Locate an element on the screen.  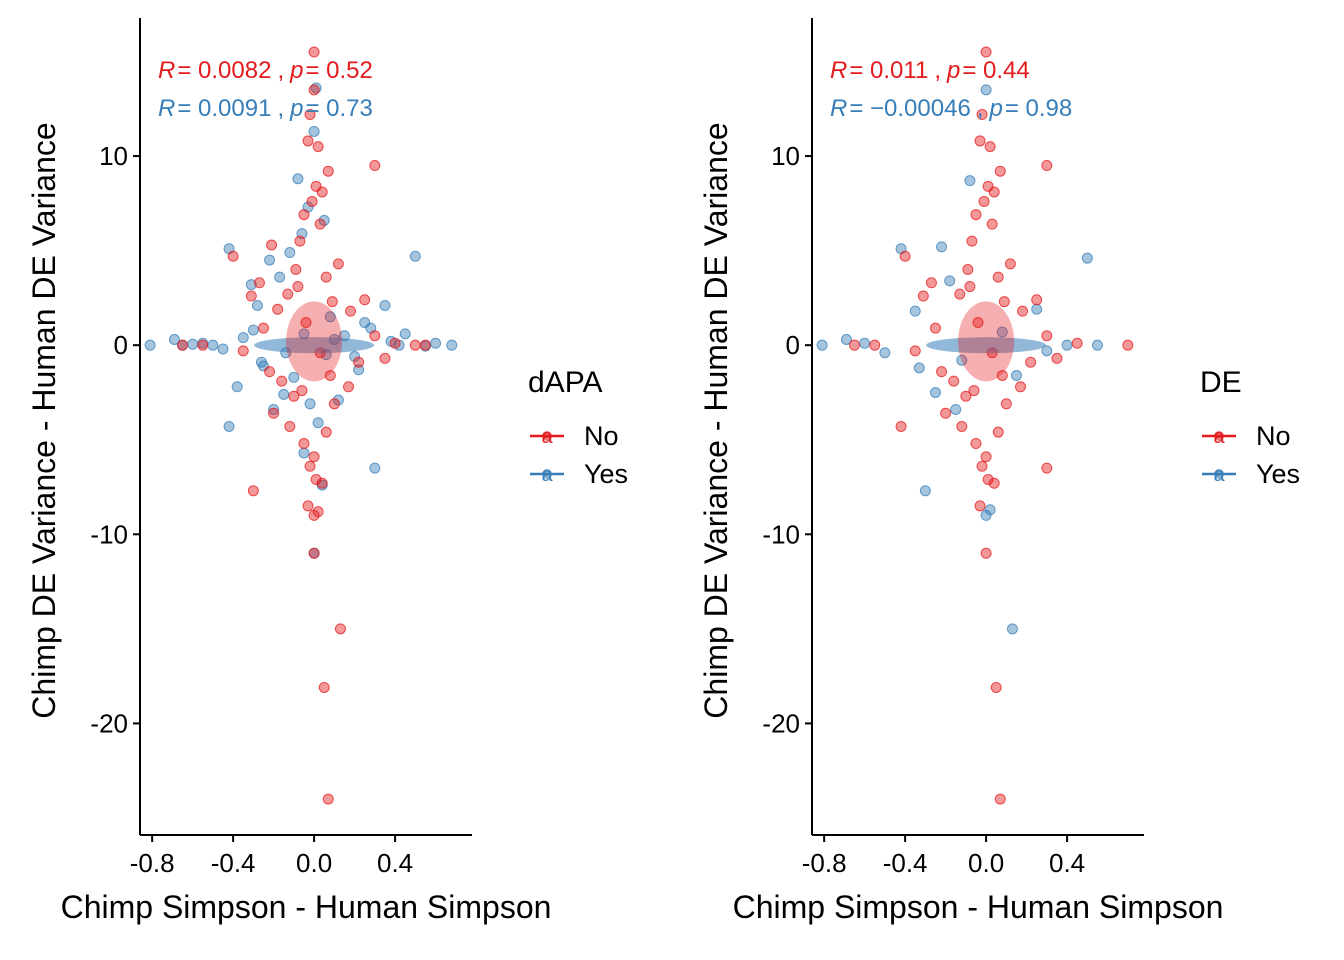
annotation-p-val: = 0.52 is located at coordinates (338, 70).